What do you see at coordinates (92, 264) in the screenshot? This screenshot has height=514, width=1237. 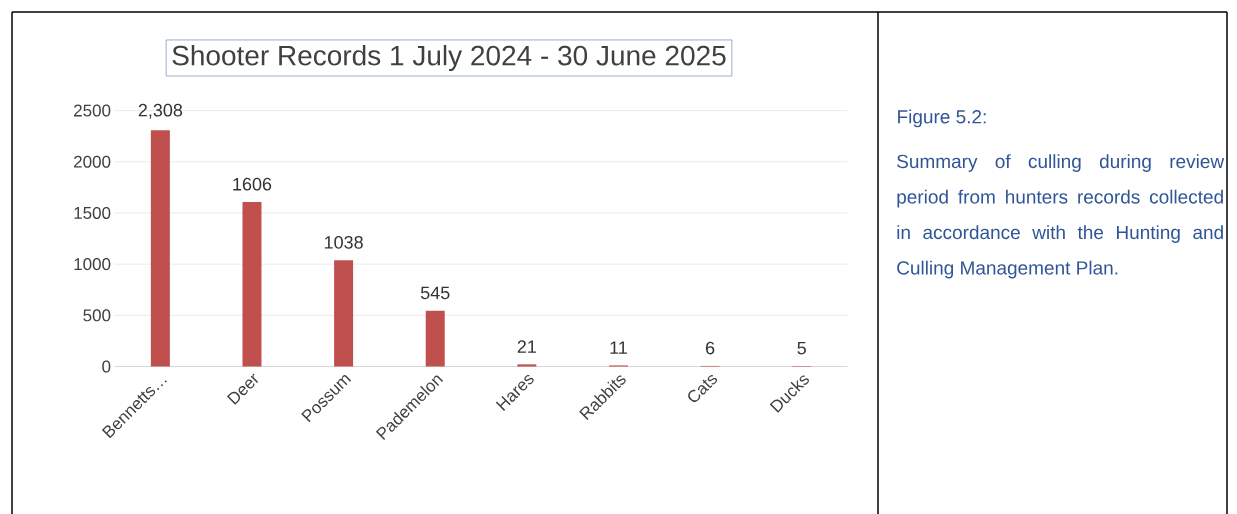 I see `y-tick-label: 1000` at bounding box center [92, 264].